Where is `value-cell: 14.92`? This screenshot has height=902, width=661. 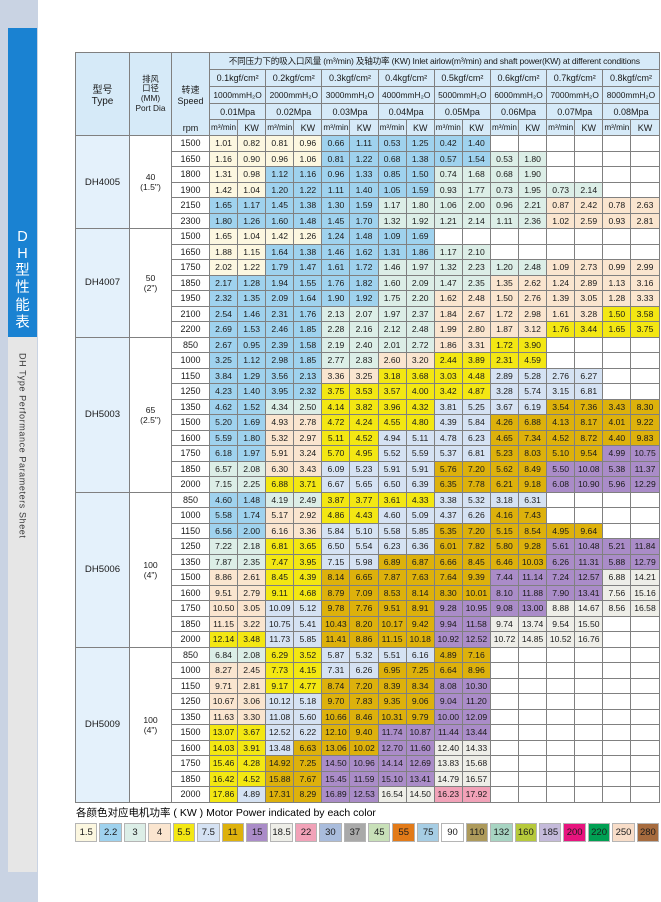 value-cell: 14.92 is located at coordinates (280, 763).